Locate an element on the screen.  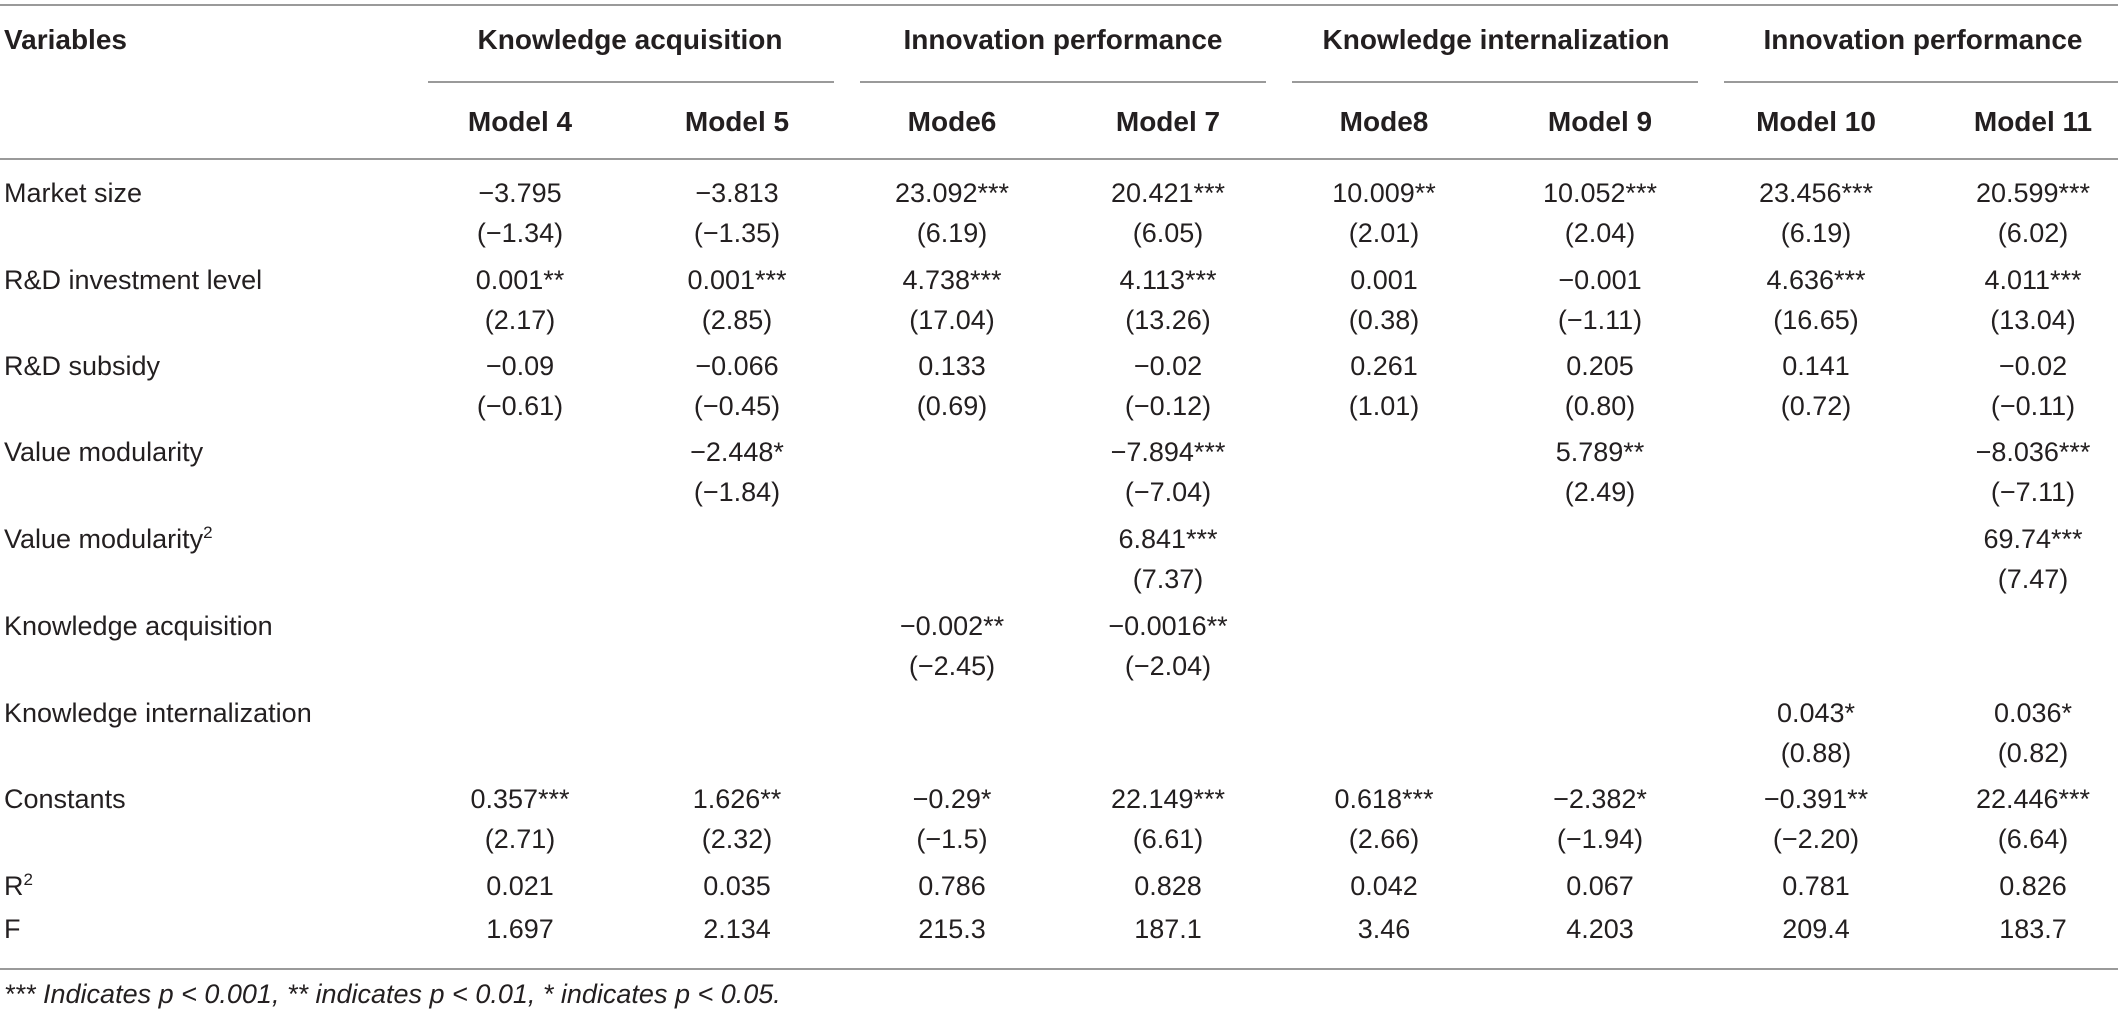
t-stat-cell: (2.49) is located at coordinates (1600, 492).